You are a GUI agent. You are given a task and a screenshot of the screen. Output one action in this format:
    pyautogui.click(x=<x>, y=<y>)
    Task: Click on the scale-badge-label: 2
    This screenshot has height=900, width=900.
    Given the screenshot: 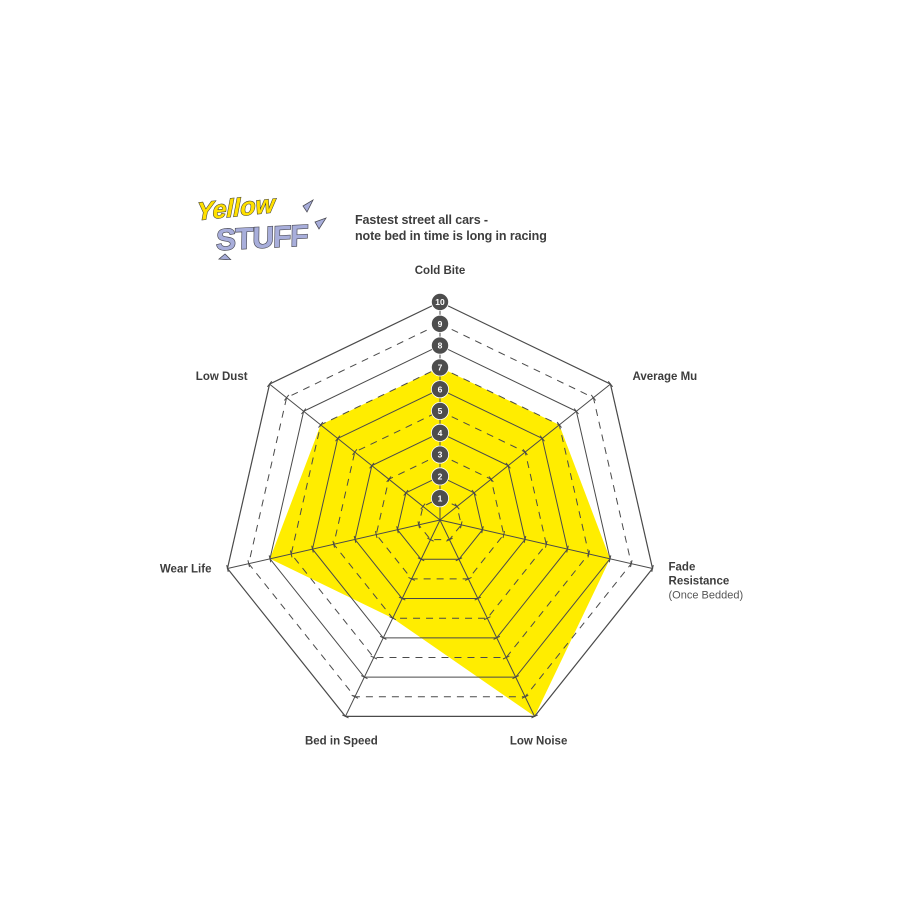 What is the action you would take?
    pyautogui.click(x=440, y=477)
    